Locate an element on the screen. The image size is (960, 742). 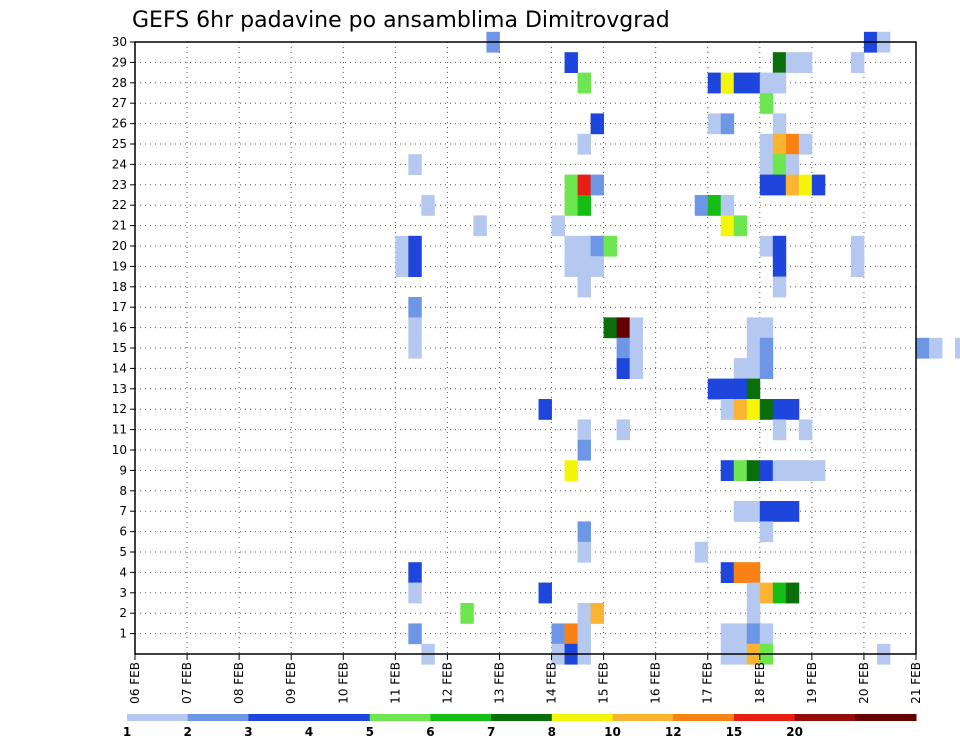
y-tick-label: 3 is located at coordinates (123, 593).